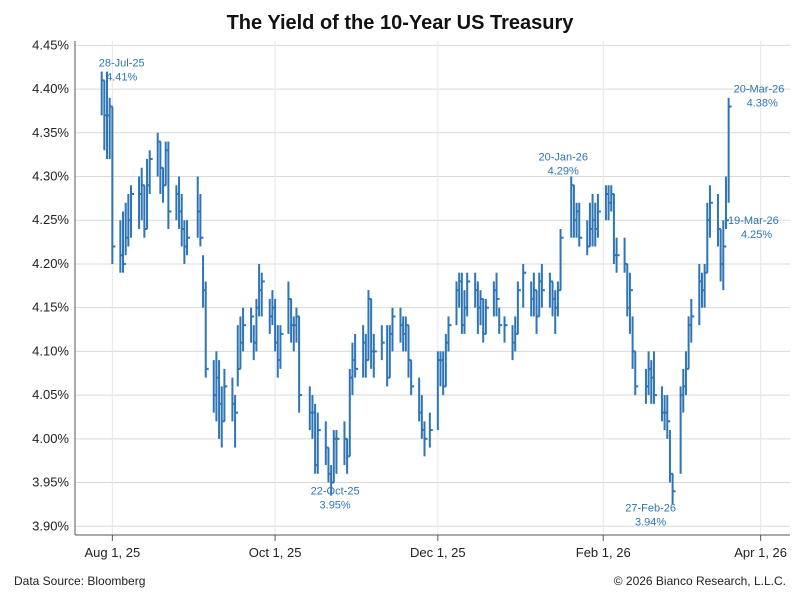  What do you see at coordinates (762, 104) in the screenshot?
I see `annotation-value-label: 4.38%` at bounding box center [762, 104].